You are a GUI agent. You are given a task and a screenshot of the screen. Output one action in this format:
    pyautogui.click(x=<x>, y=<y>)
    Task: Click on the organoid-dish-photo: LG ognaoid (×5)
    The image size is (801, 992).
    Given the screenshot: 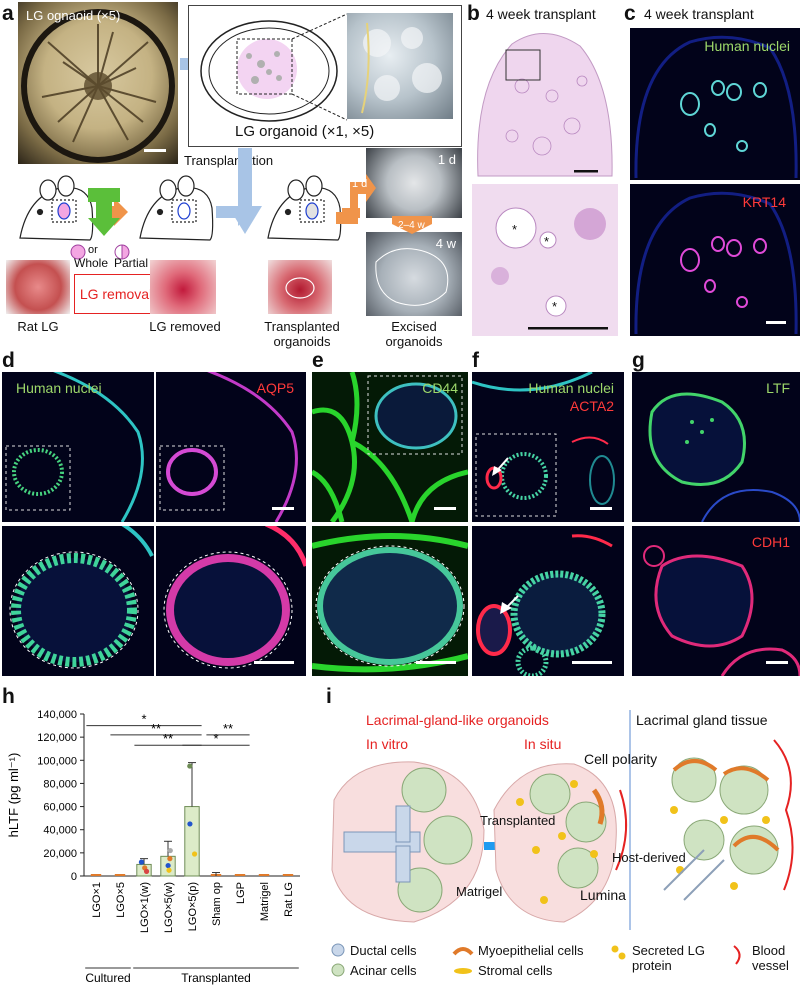 What is the action you would take?
    pyautogui.click(x=98, y=83)
    